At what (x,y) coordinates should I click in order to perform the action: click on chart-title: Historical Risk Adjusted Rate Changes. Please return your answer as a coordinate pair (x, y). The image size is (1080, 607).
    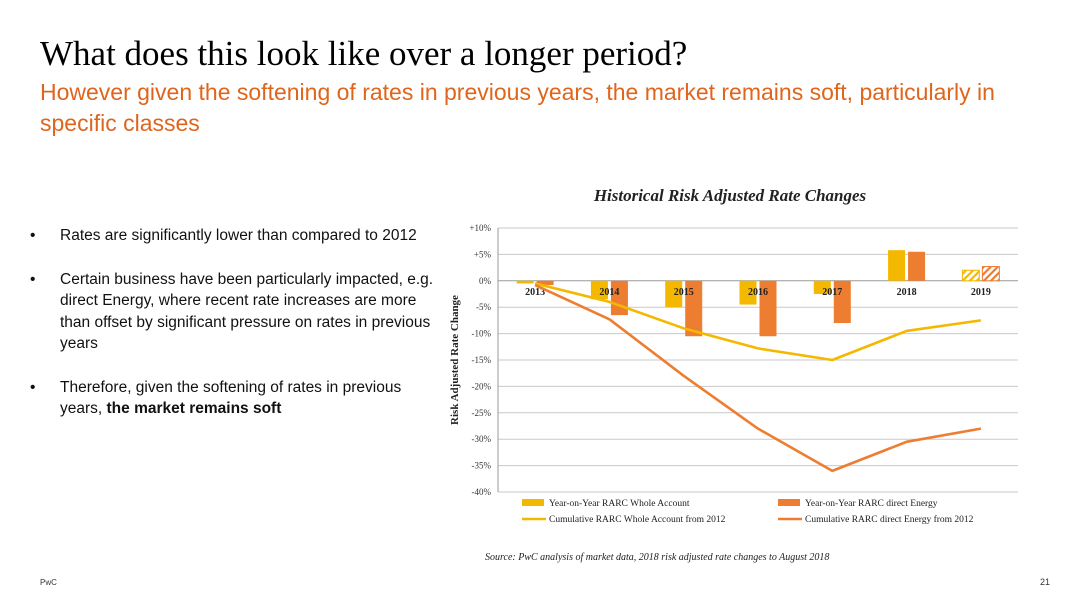
    Looking at the image, I should click on (730, 195).